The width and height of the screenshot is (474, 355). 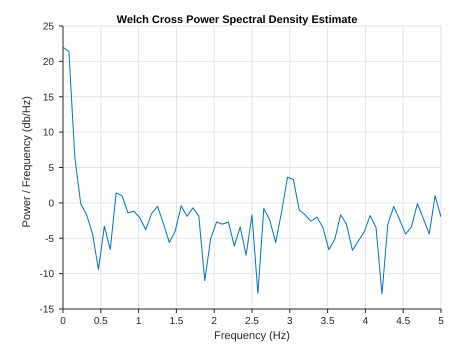 I want to click on y-tick-label: 5, so click(x=51, y=168).